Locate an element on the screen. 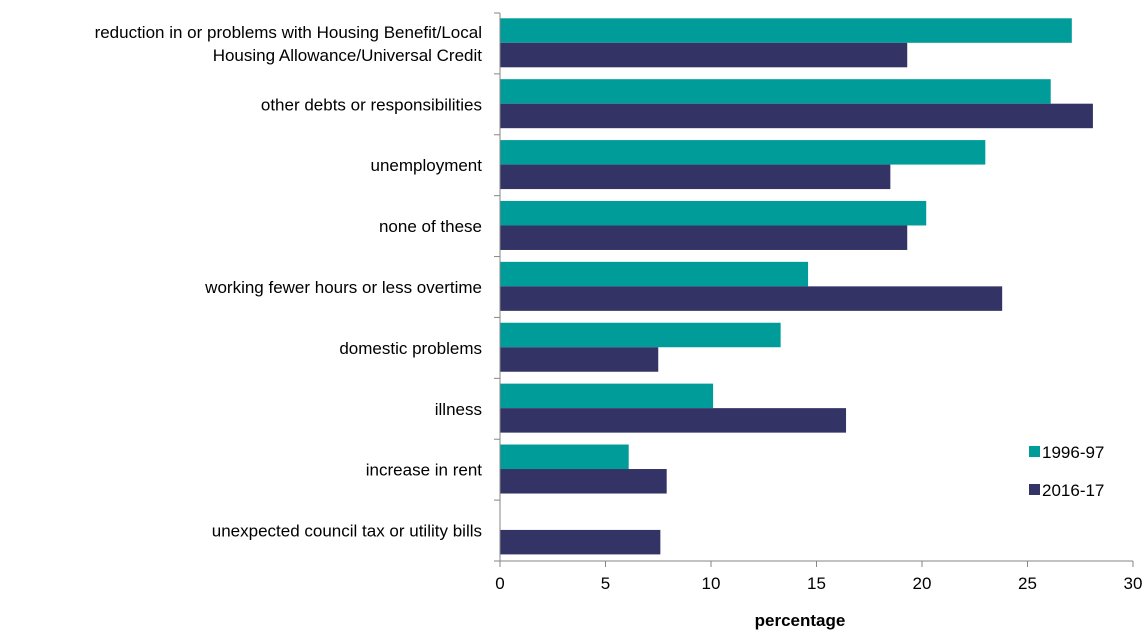 Image resolution: width=1145 pixels, height=630 pixels. legend-label-2016-17: 2016-17 is located at coordinates (1073, 490).